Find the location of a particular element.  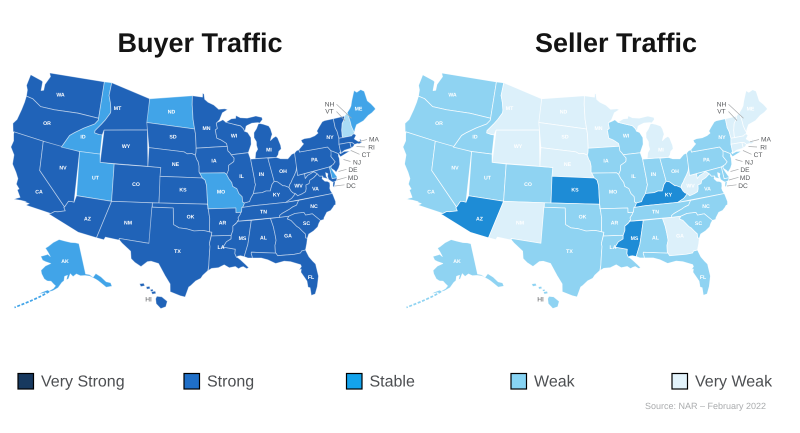

svg-text: Strong is located at coordinates (230, 382).